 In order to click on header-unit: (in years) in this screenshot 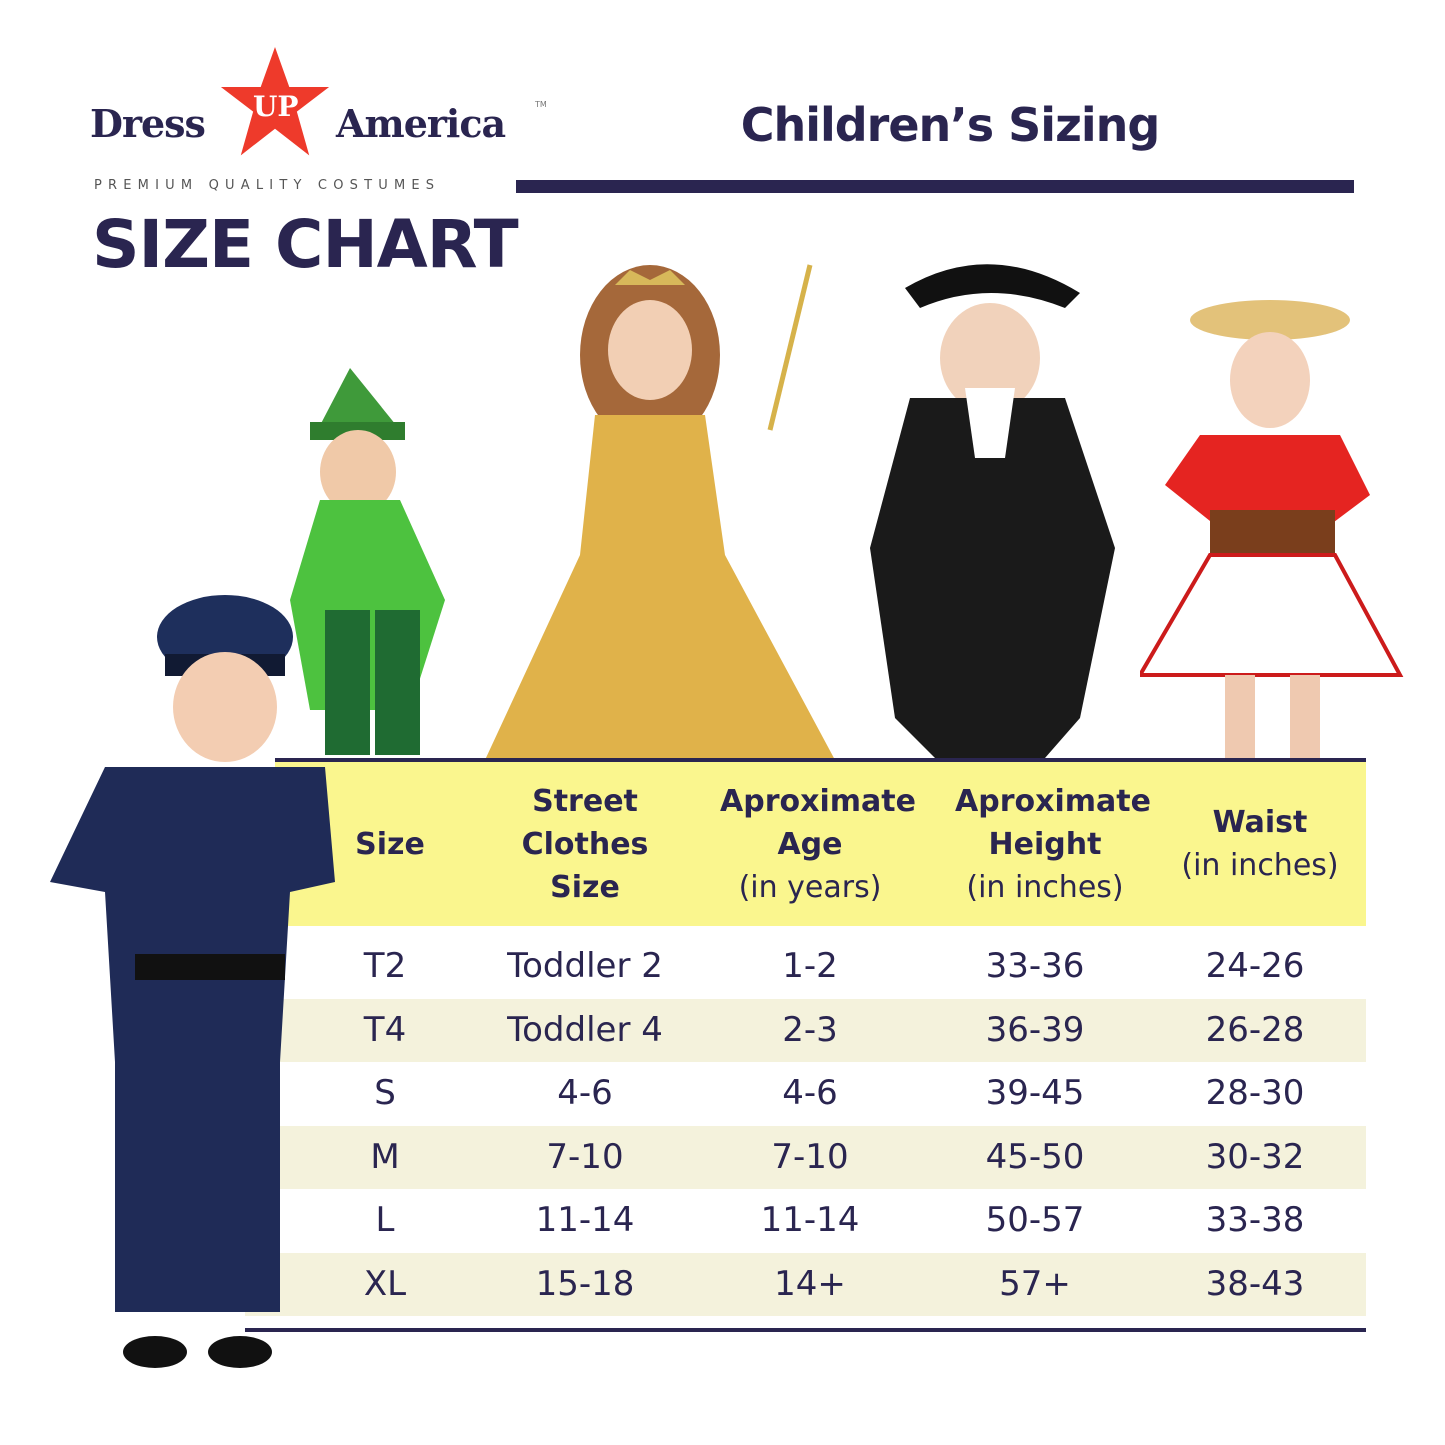, I will do `click(810, 887)`.